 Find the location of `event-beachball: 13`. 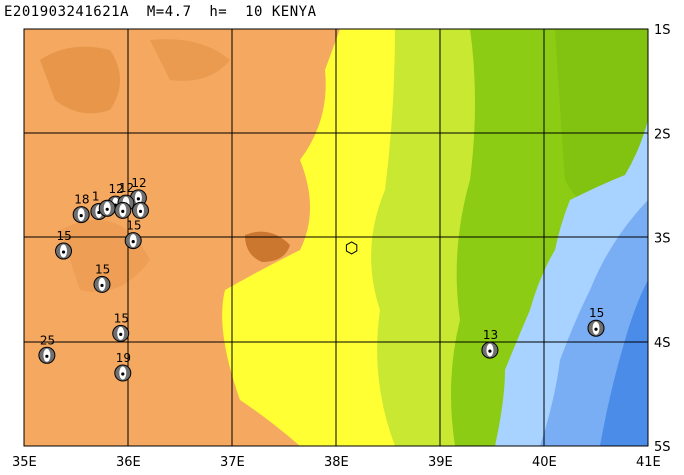

event-beachball: 13 is located at coordinates (490, 343).